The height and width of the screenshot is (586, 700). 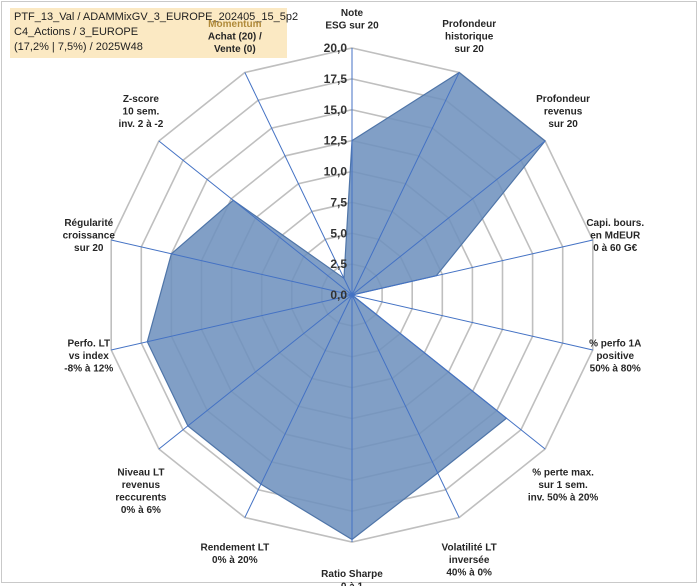 What do you see at coordinates (234, 24) in the screenshot?
I see `axis-label-line: Momentum` at bounding box center [234, 24].